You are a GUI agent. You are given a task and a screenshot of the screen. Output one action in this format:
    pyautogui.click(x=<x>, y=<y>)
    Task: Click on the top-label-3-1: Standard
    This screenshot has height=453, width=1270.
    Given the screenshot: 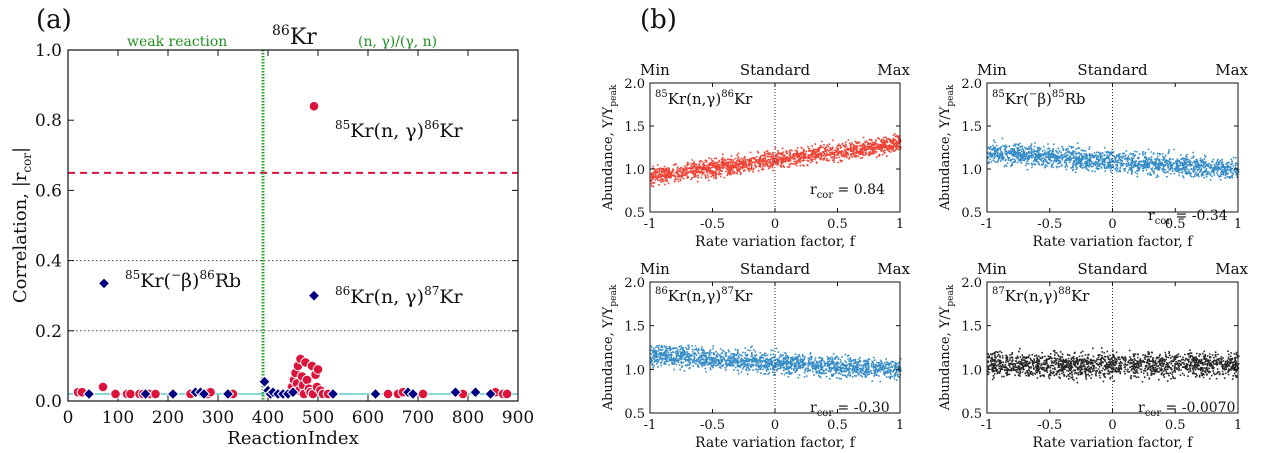 What is the action you would take?
    pyautogui.click(x=1112, y=269)
    